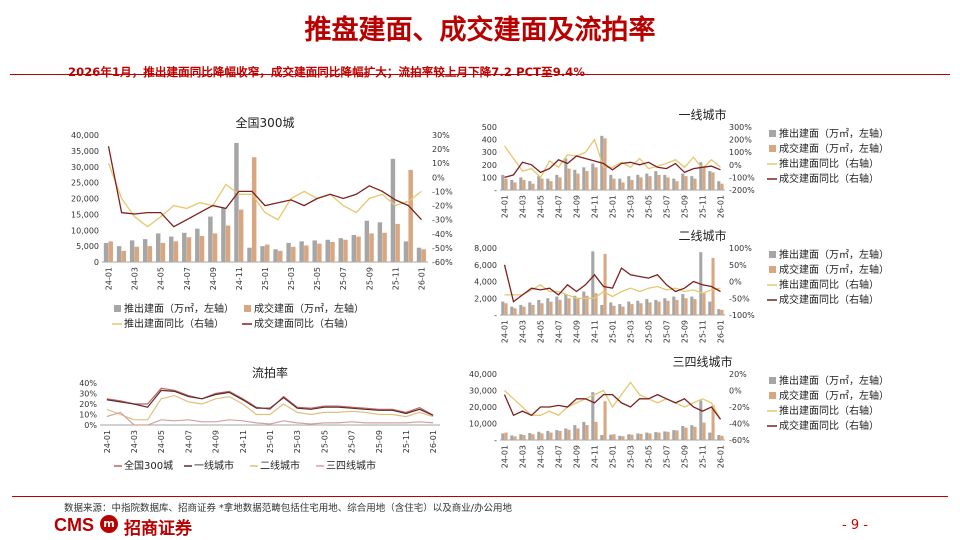 Image resolution: width=960 pixels, height=540 pixels. I want to click on x-tick-label: 24-07, so click(559, 456).